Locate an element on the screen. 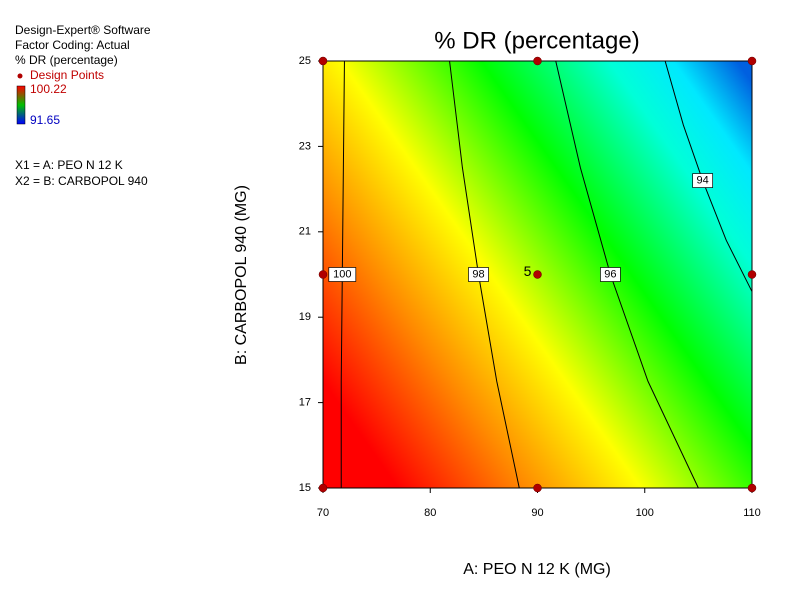 Image resolution: width=809 pixels, height=606 pixels. contour-label: 100 is located at coordinates (342, 274).